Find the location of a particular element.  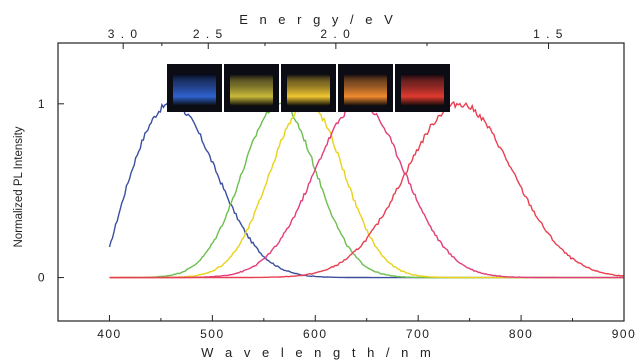

x-tick-label: 400 is located at coordinates (109, 334).